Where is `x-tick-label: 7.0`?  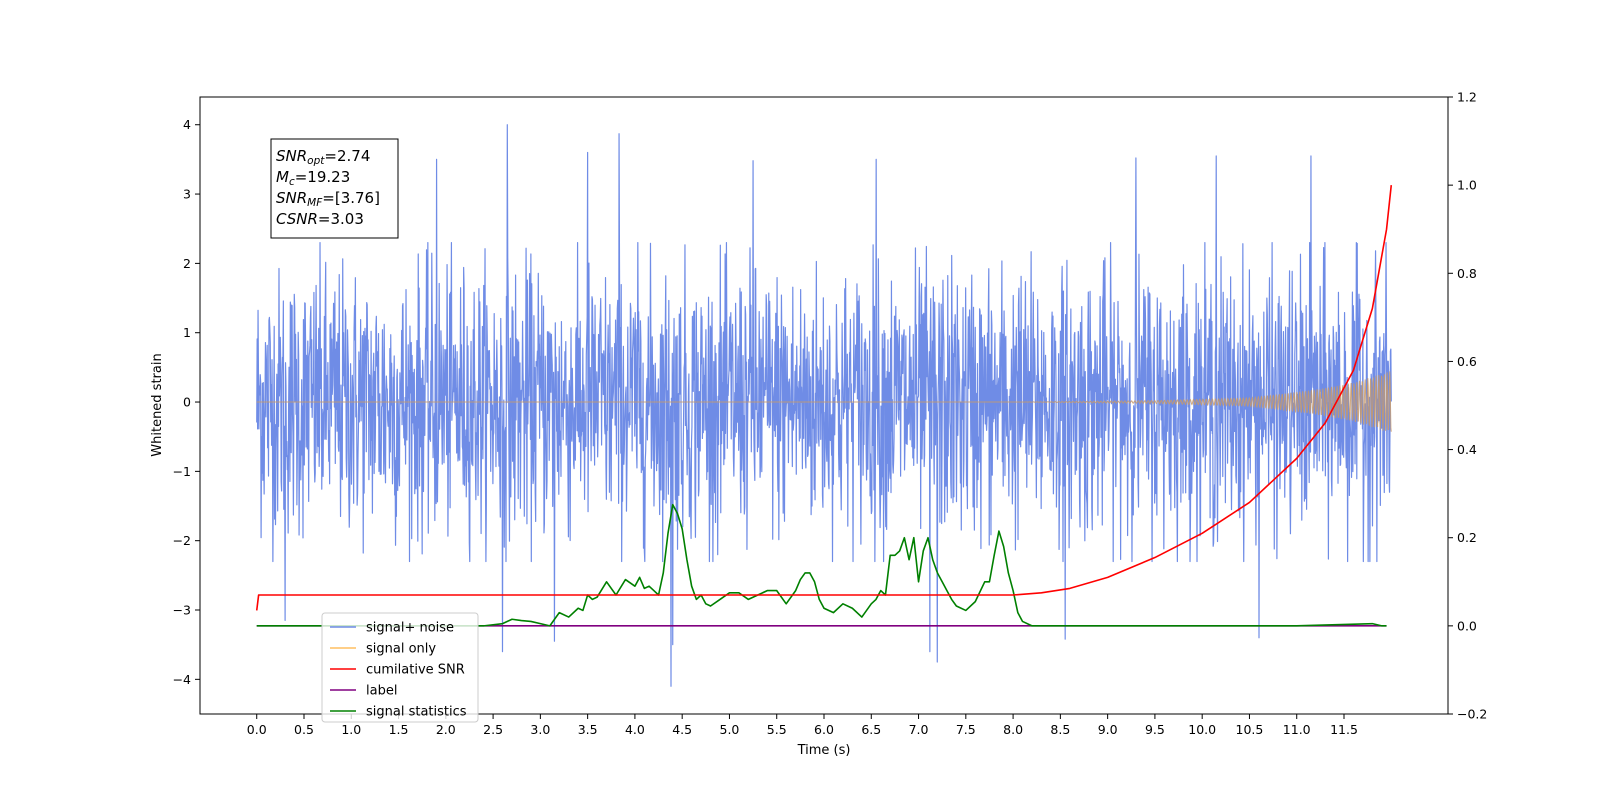 x-tick-label: 7.0 is located at coordinates (919, 729).